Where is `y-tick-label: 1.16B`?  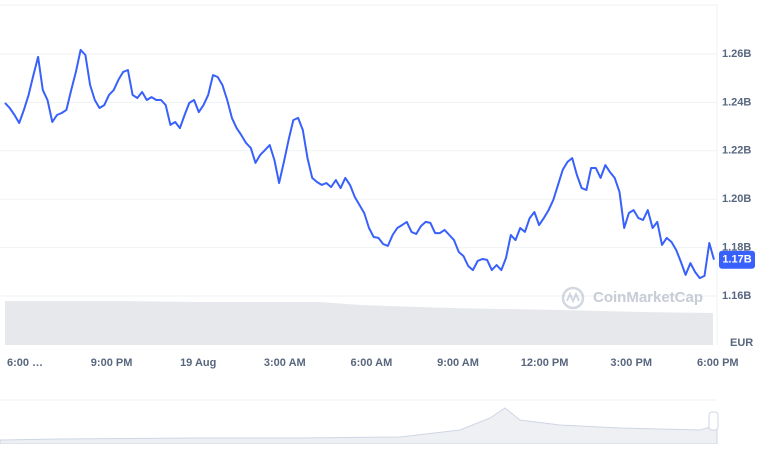
y-tick-label: 1.16B is located at coordinates (736, 296).